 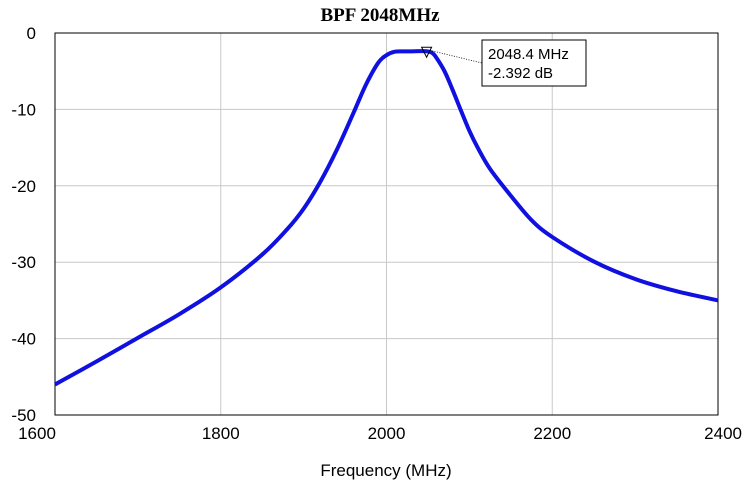 I want to click on x-axis-label: Frequency (MHz), so click(x=385, y=470).